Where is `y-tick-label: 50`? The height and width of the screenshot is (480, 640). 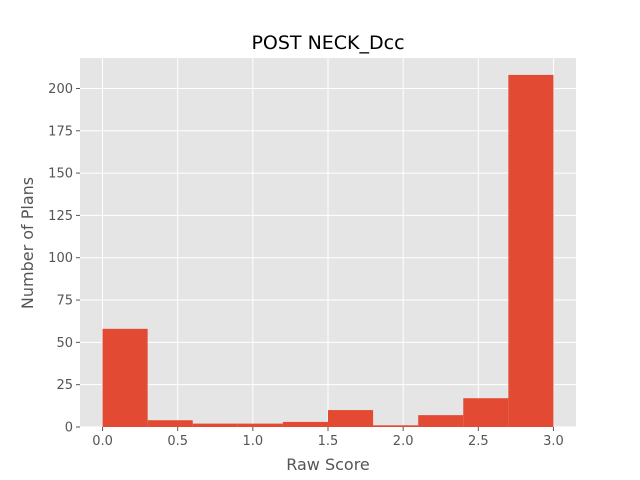
y-tick-label: 50 is located at coordinates (64, 343).